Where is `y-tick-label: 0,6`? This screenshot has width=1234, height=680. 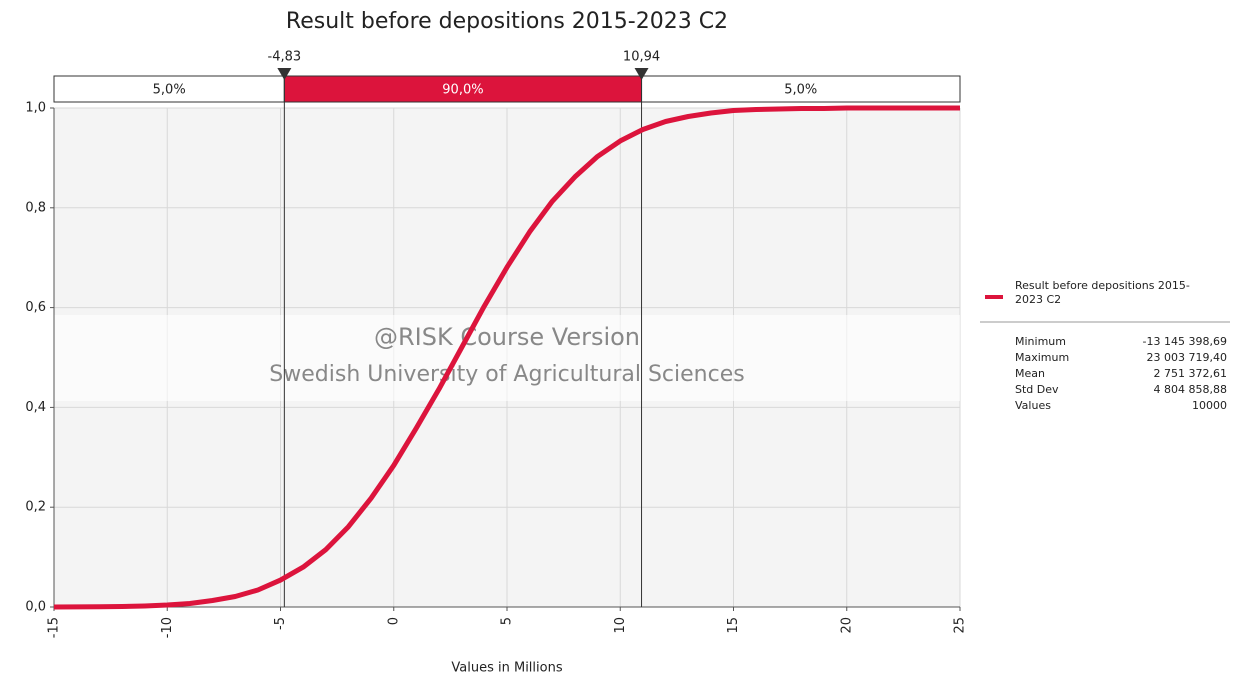 y-tick-label: 0,6 is located at coordinates (35, 307).